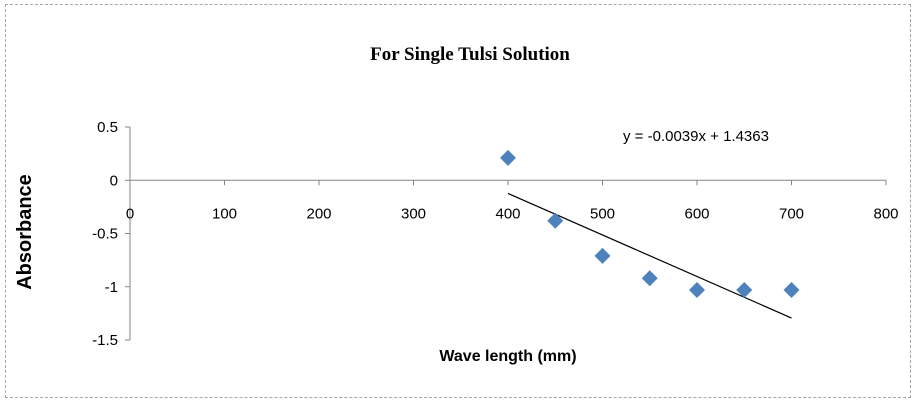 This screenshot has width=917, height=403. What do you see at coordinates (224, 213) in the screenshot?
I see `x-tick-label: 100` at bounding box center [224, 213].